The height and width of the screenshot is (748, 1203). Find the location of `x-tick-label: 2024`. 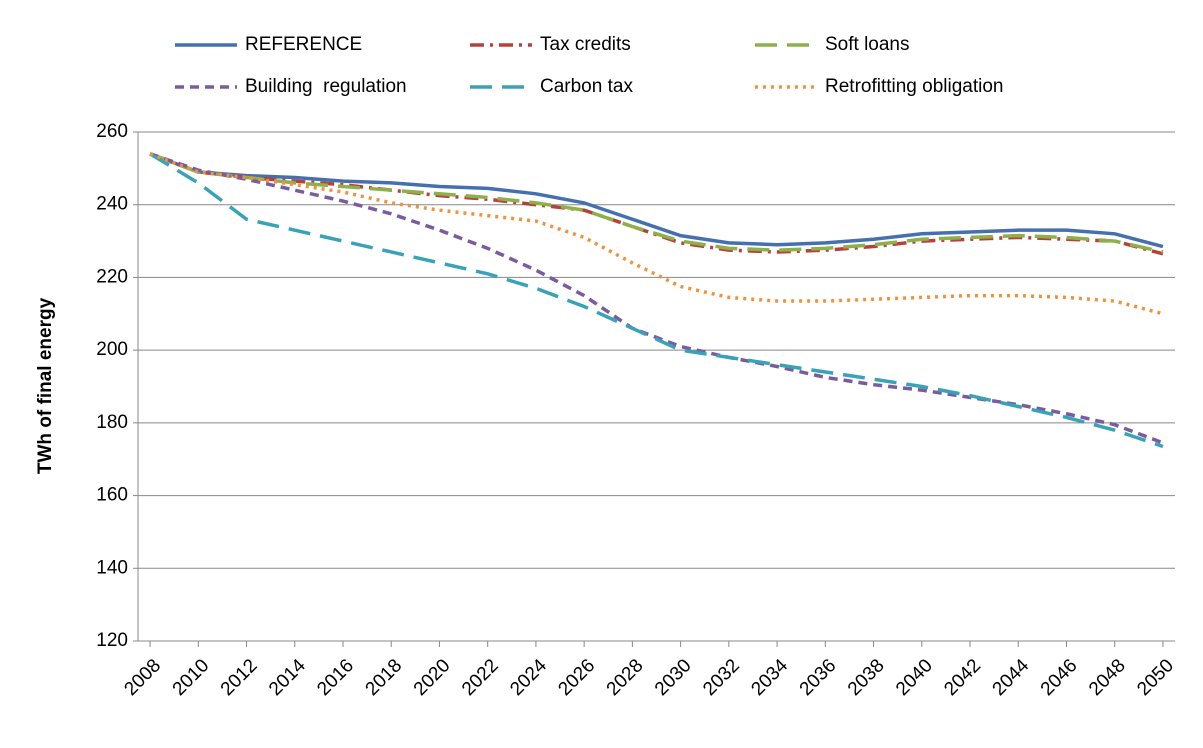

x-tick-label: 2024 is located at coordinates (528, 677).